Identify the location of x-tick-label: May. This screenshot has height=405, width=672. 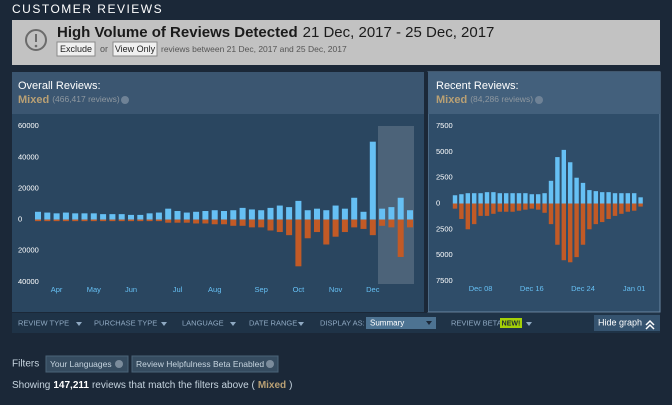
(94, 289).